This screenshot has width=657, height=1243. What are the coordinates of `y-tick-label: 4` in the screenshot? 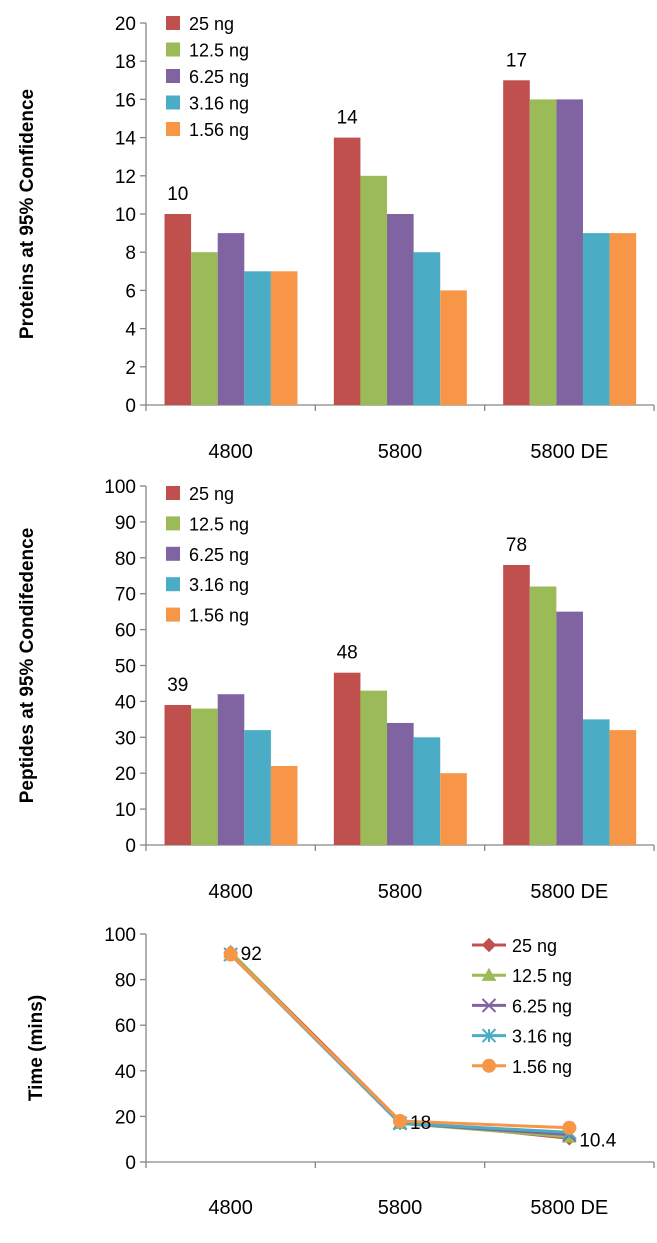 It's located at (130, 330).